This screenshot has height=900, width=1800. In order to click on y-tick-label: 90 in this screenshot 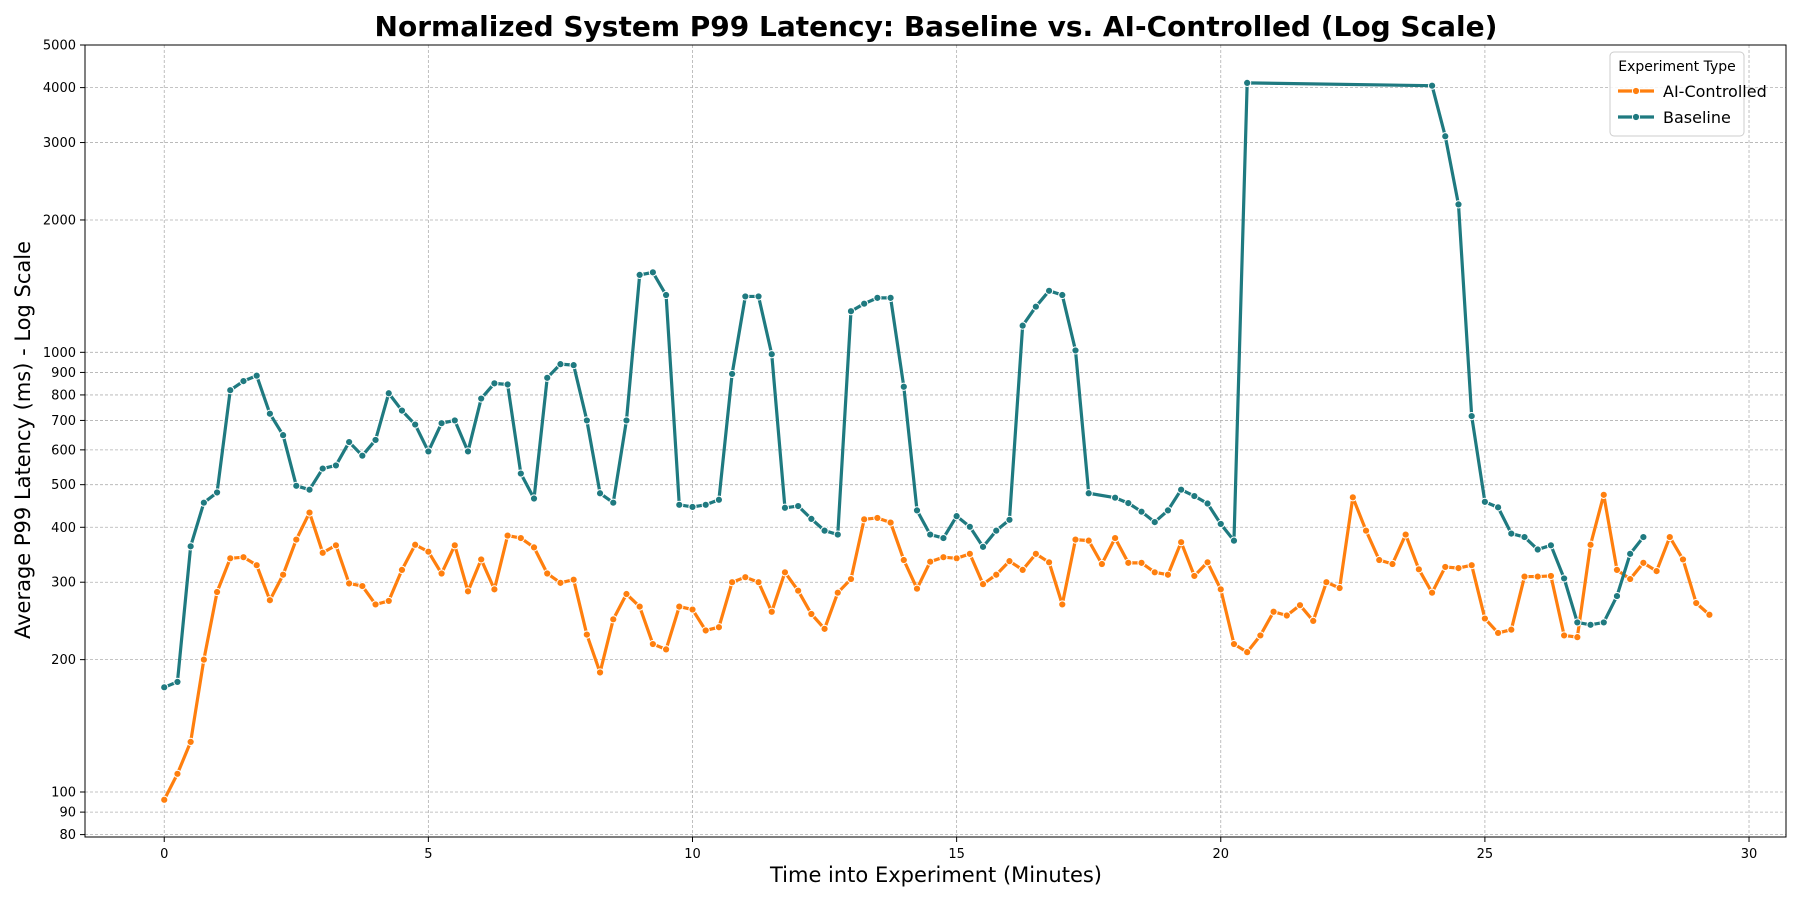, I will do `click(67, 813)`.